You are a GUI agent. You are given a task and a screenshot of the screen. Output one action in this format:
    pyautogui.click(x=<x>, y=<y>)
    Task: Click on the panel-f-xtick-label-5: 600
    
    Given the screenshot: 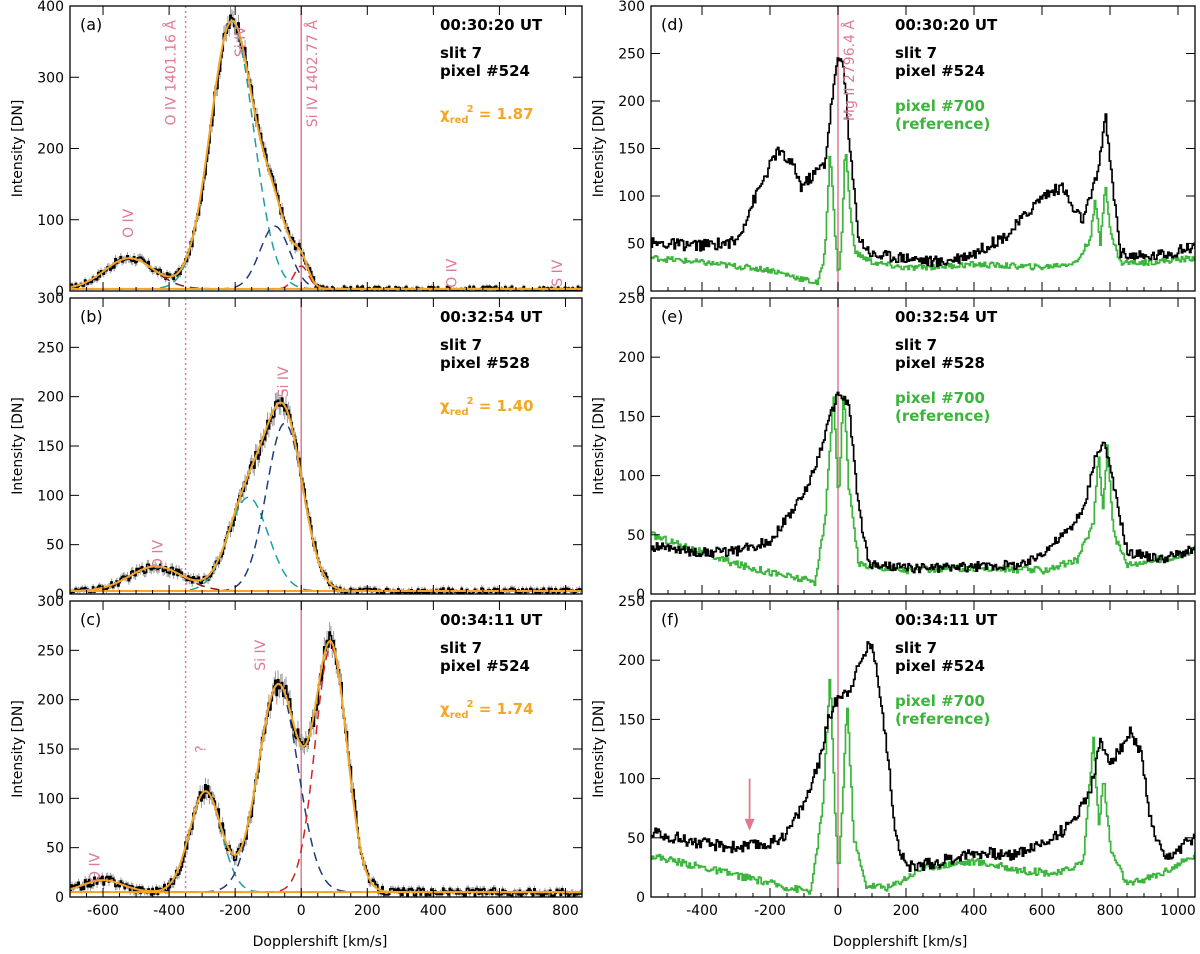 What is the action you would take?
    pyautogui.click(x=1042, y=911)
    